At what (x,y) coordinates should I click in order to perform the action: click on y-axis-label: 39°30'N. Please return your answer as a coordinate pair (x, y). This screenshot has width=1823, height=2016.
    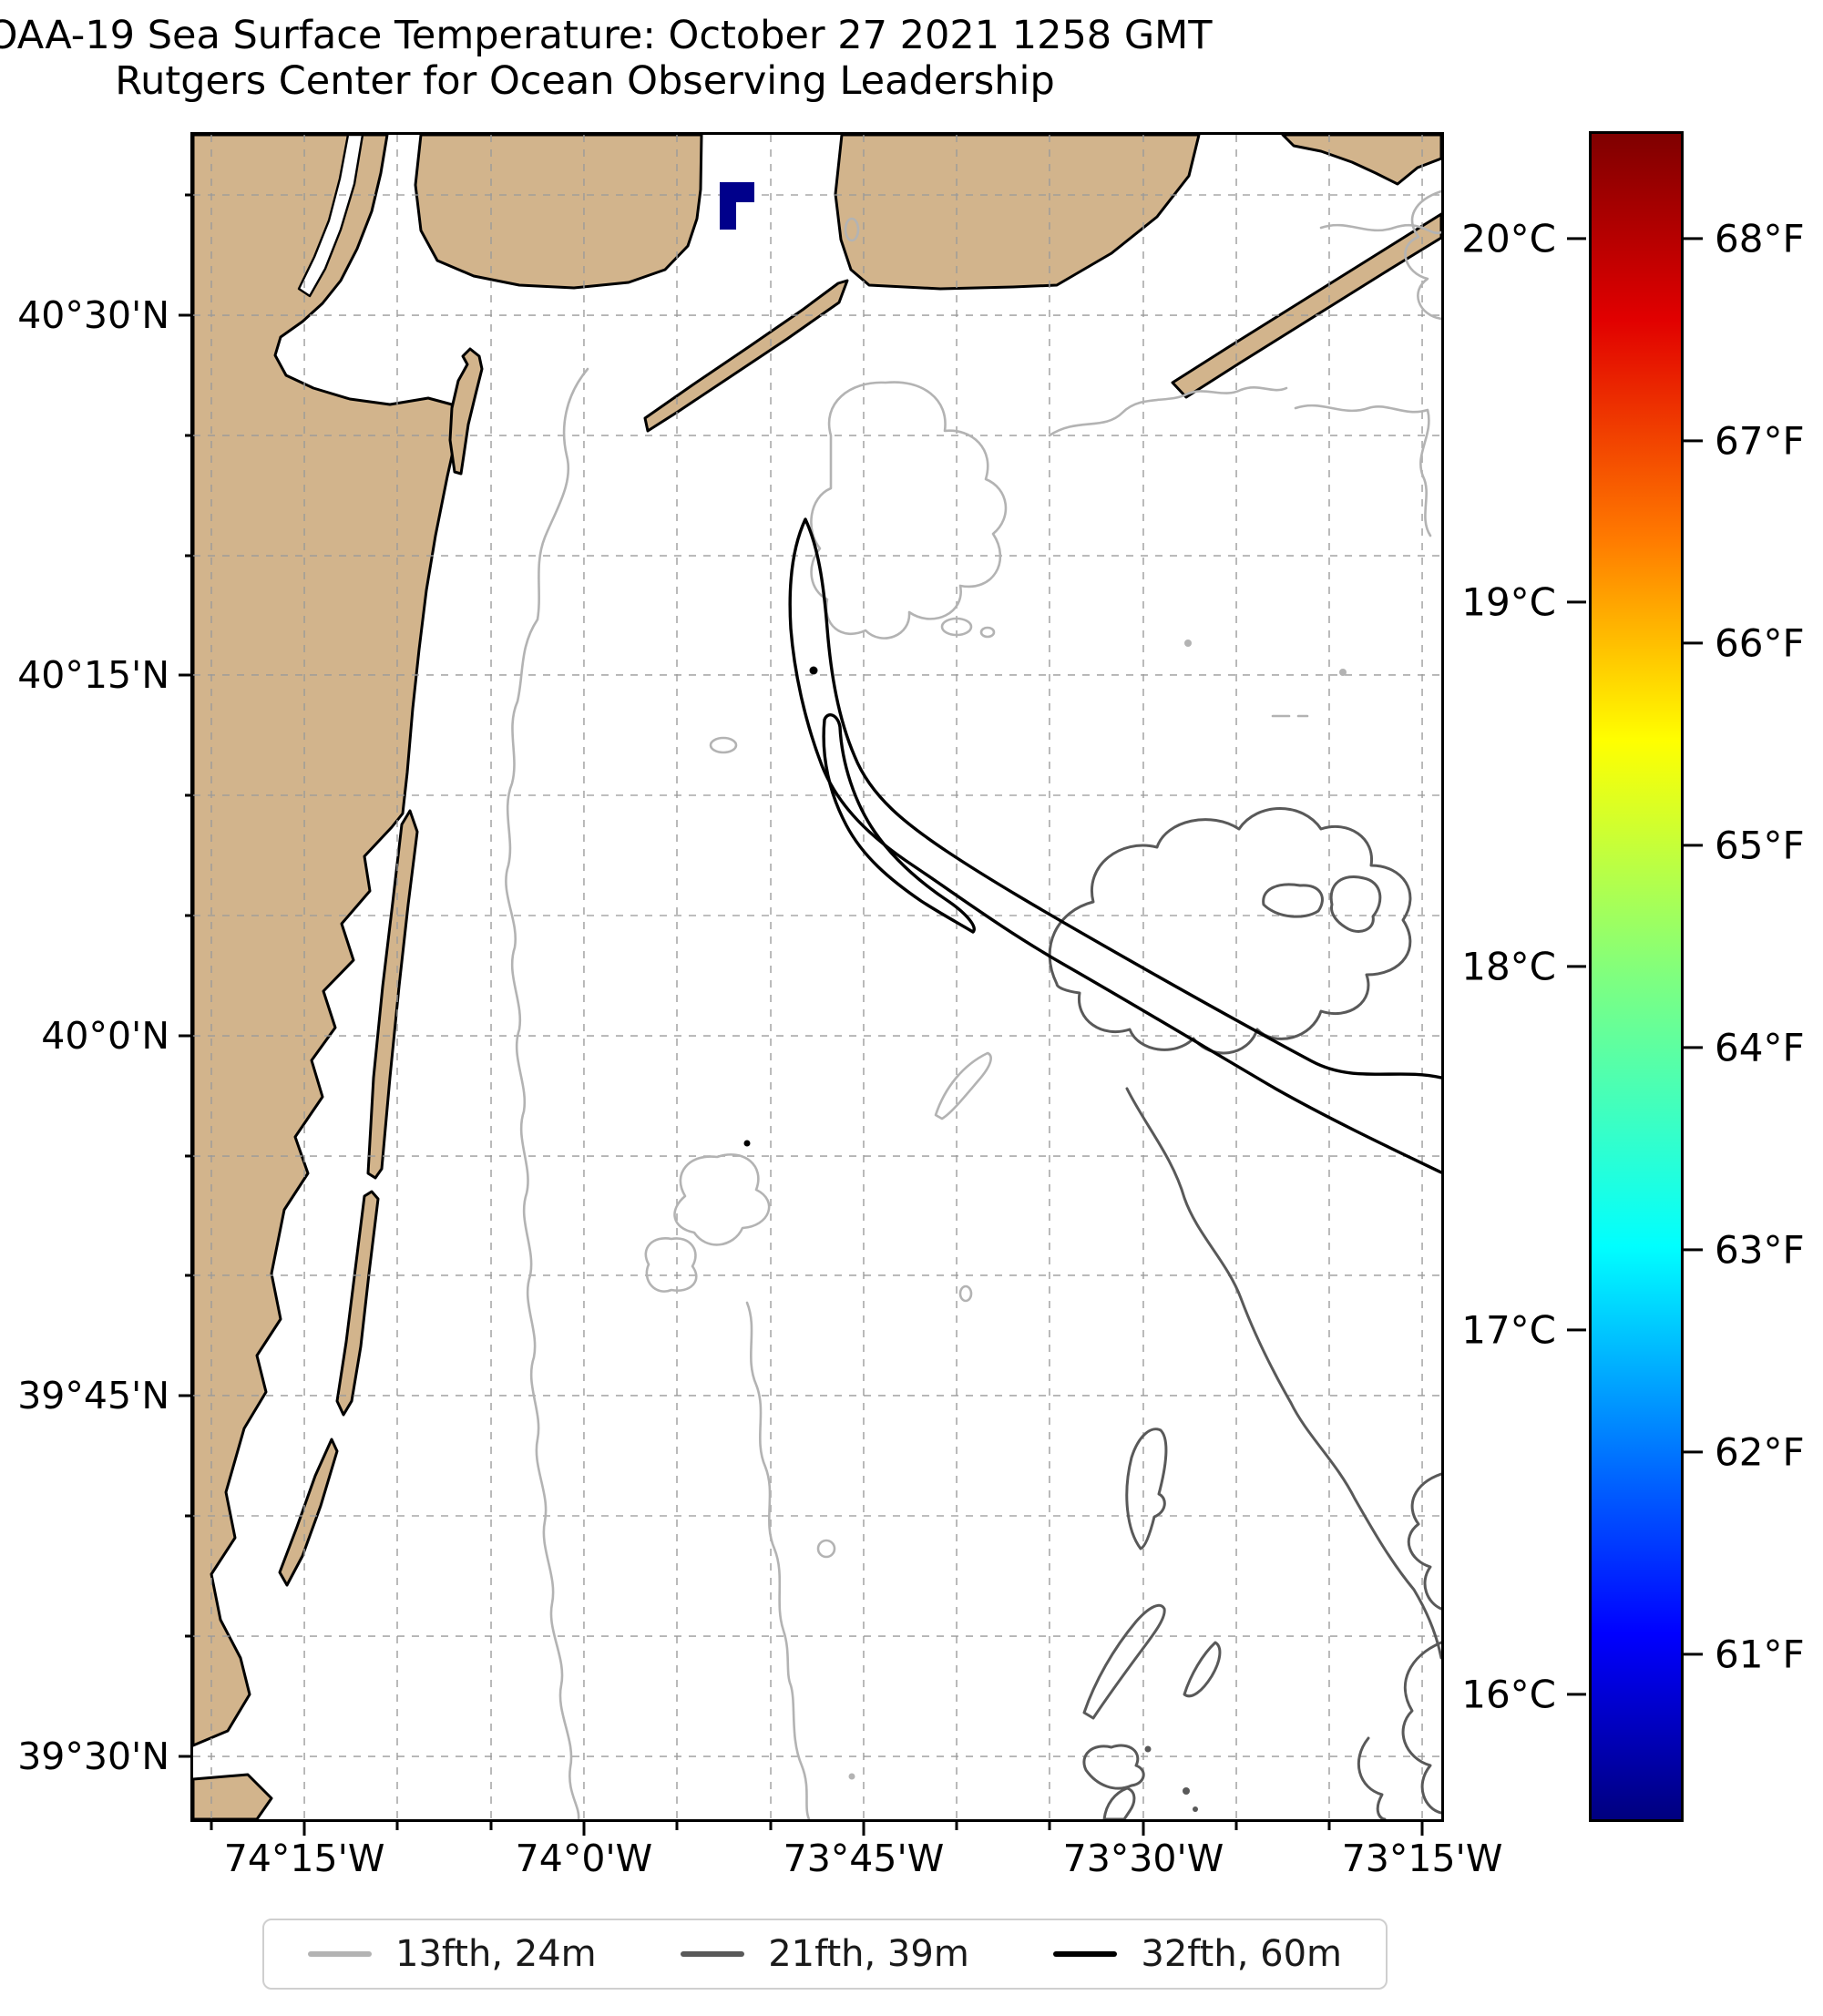
    Looking at the image, I should click on (93, 1757).